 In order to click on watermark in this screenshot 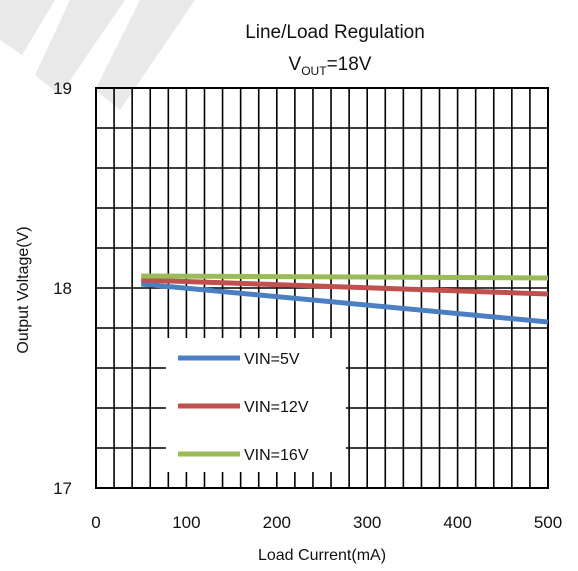, I will do `click(97, 55)`.